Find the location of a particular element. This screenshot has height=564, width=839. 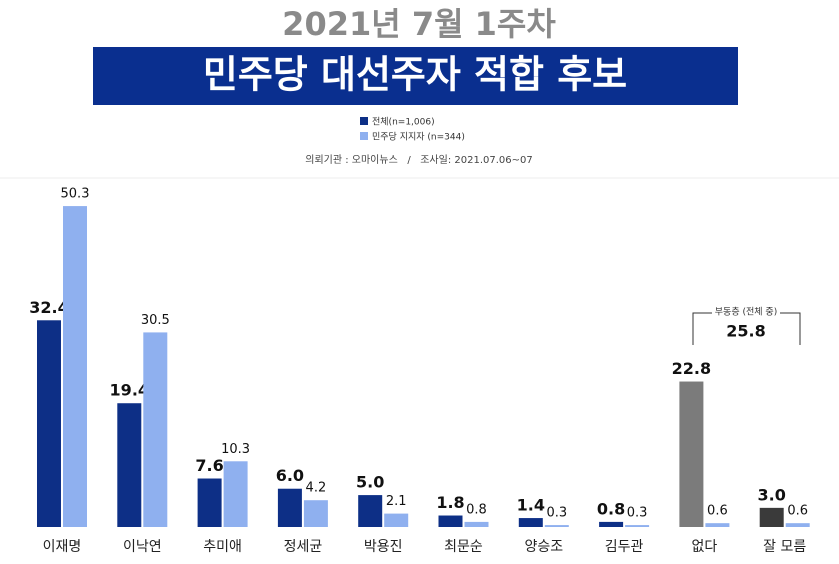

legend-label: 민주당 지지자 (n=344) is located at coordinates (418, 137).